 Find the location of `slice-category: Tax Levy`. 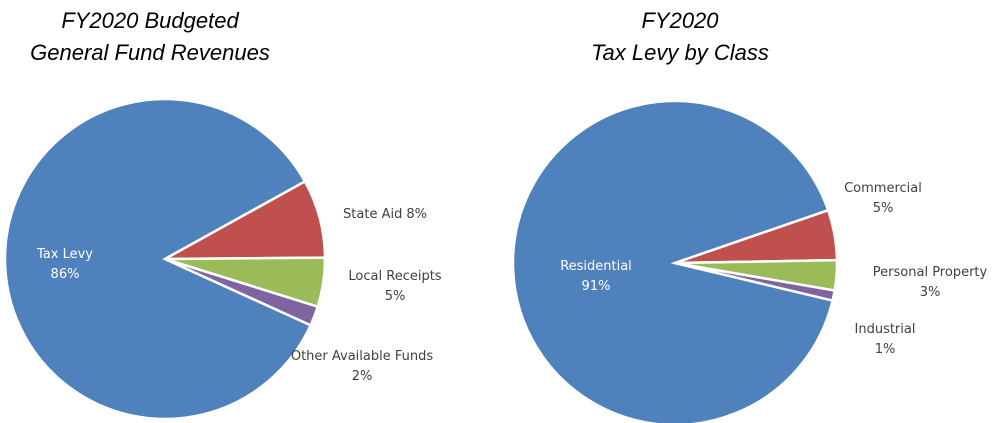

slice-category: Tax Levy is located at coordinates (64, 254).